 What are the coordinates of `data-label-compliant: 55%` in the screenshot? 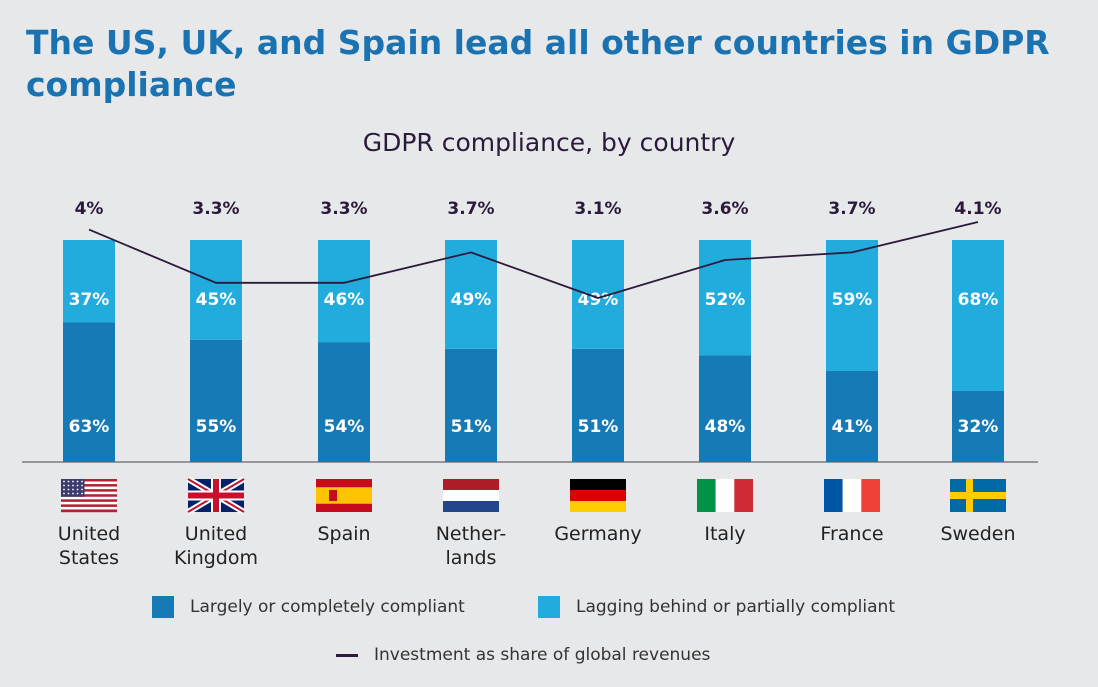 It's located at (216, 427).